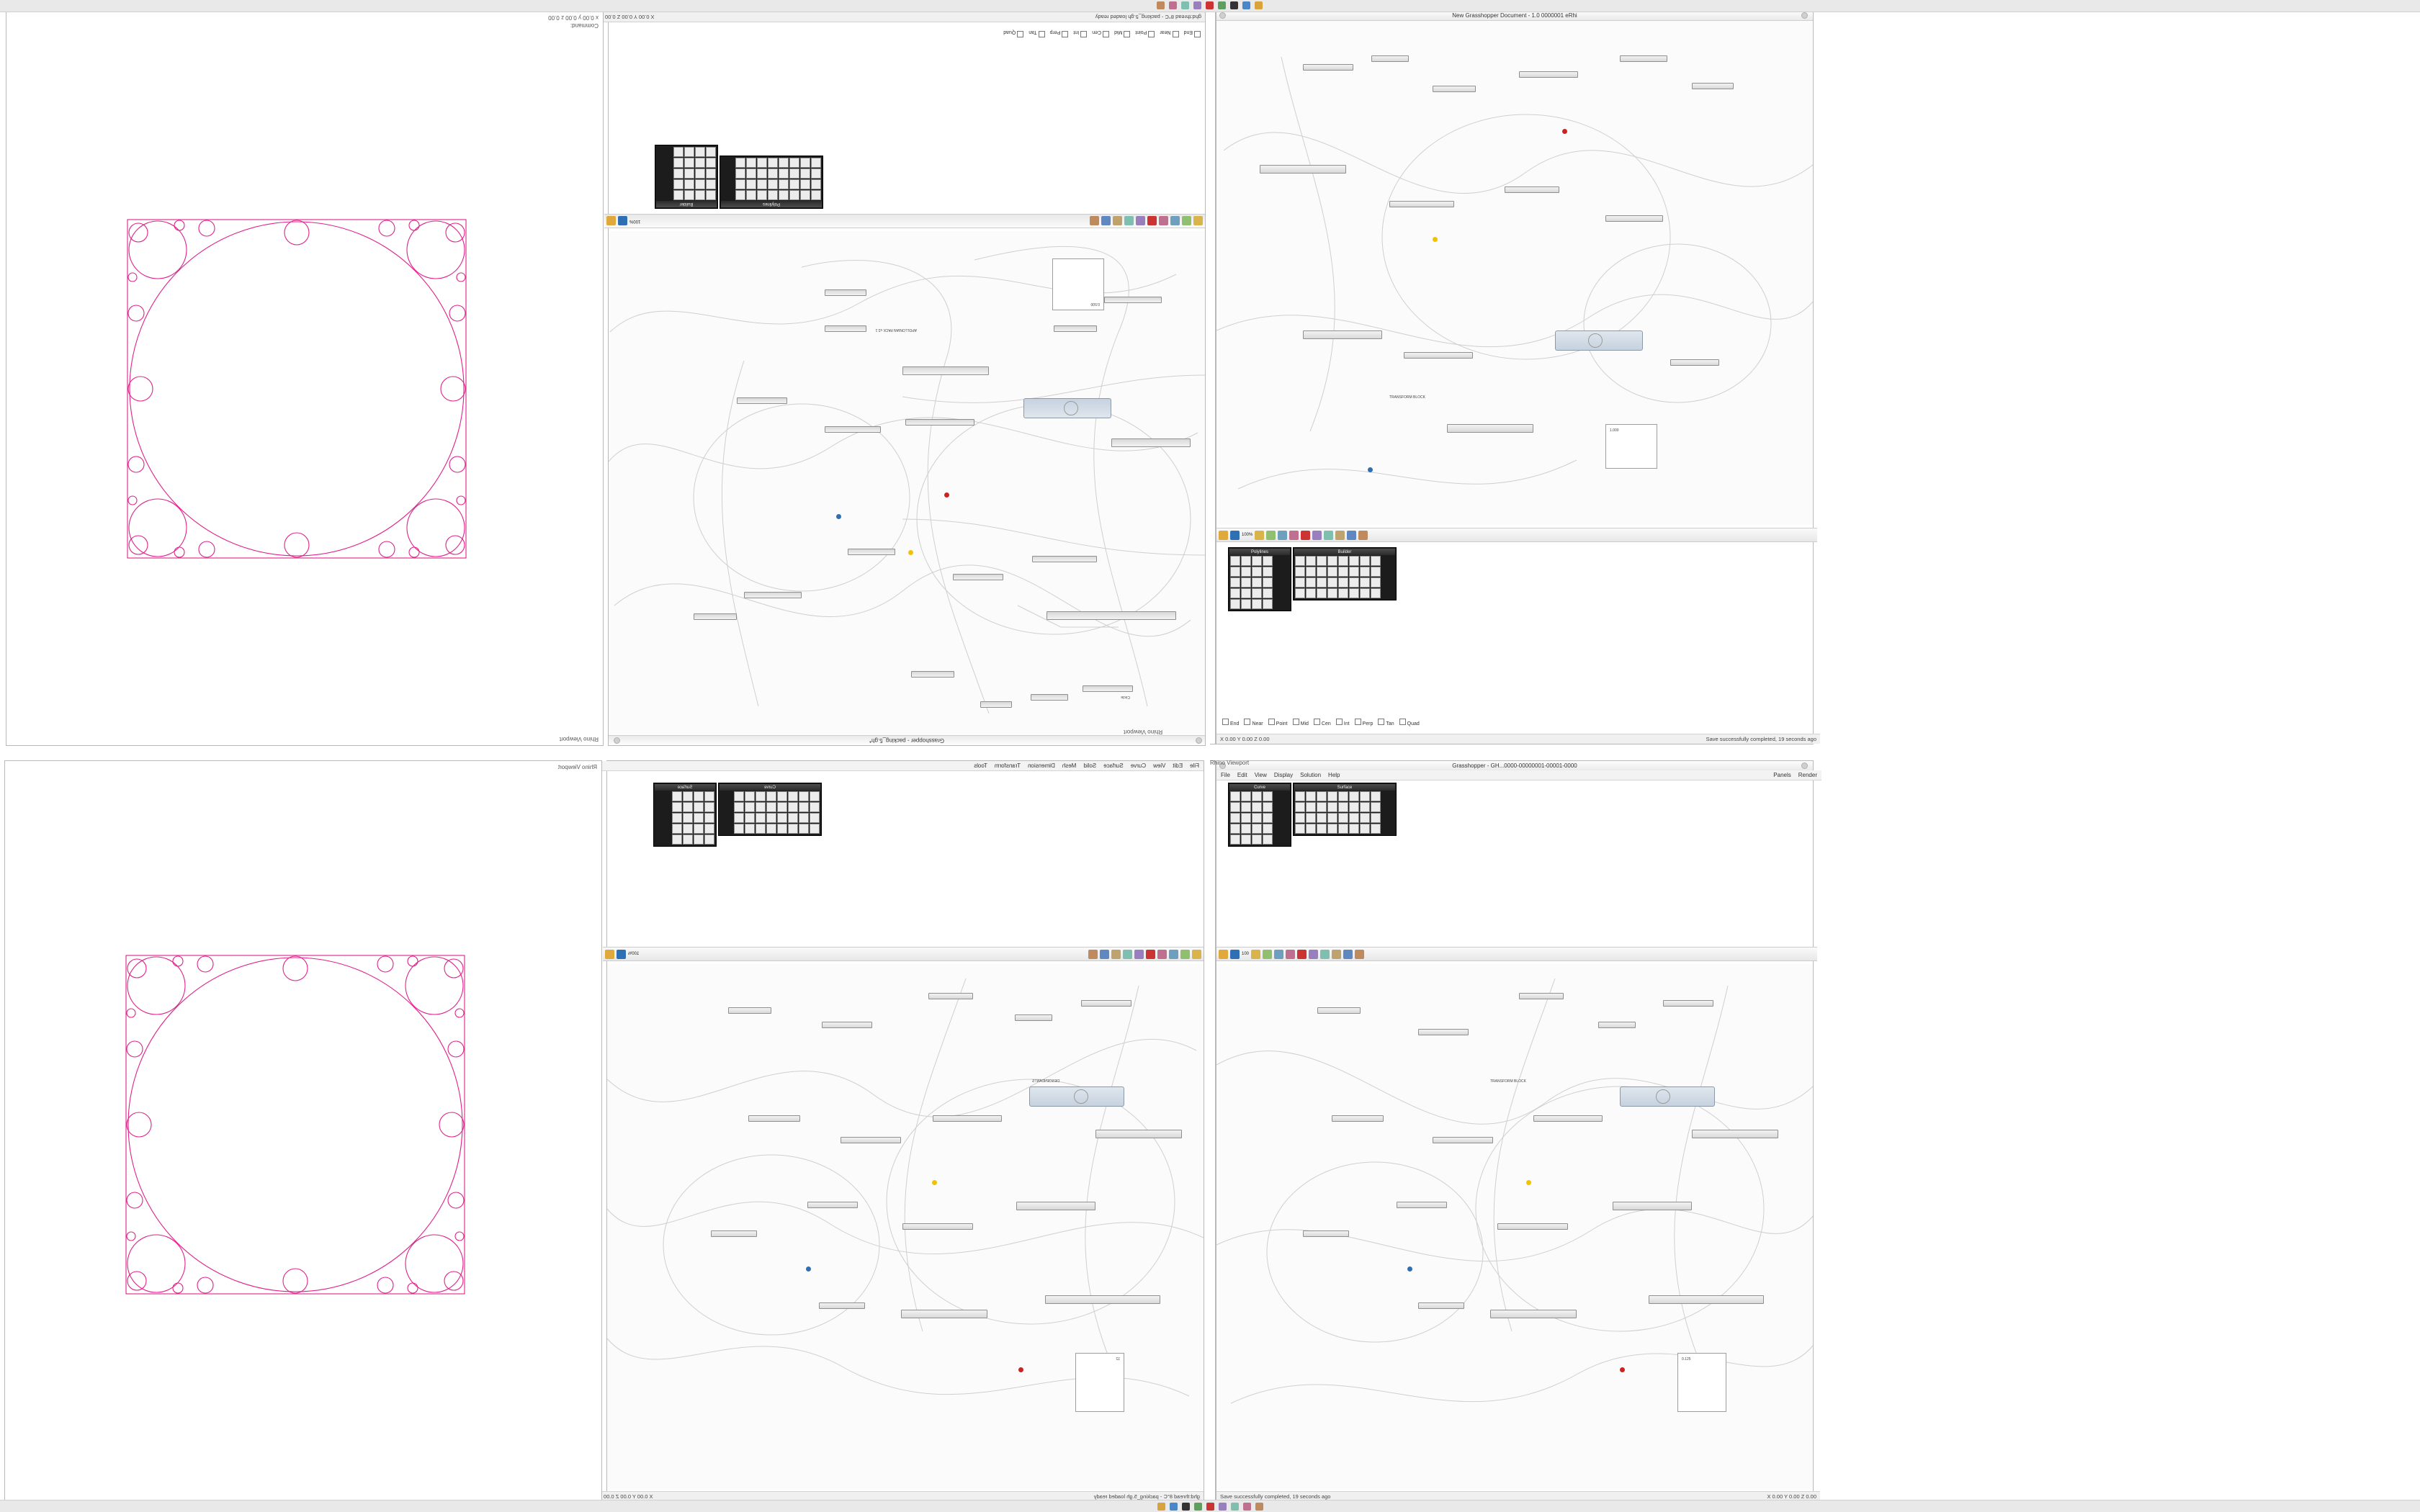  What do you see at coordinates (1311, 775) in the screenshot?
I see `menu-solution: Solution` at bounding box center [1311, 775].